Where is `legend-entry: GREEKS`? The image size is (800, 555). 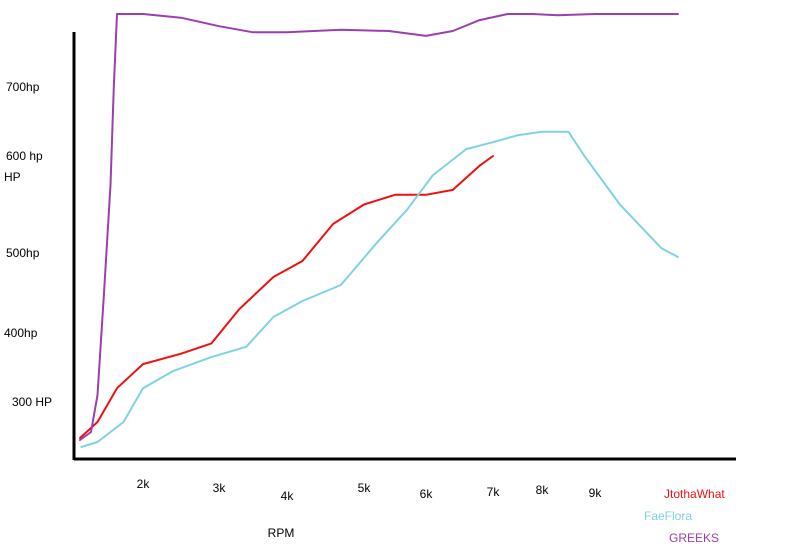 legend-entry: GREEKS is located at coordinates (694, 538).